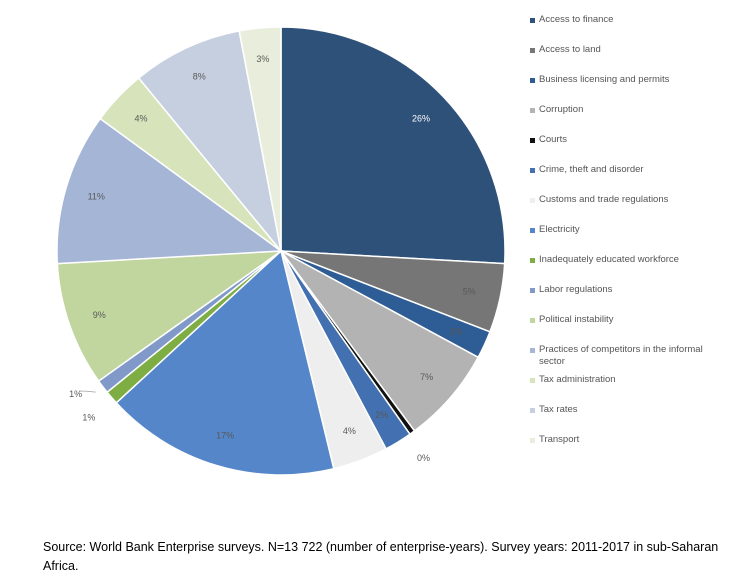 The height and width of the screenshot is (580, 756). I want to click on legend-label: Crime, theft and disorder, so click(591, 169).